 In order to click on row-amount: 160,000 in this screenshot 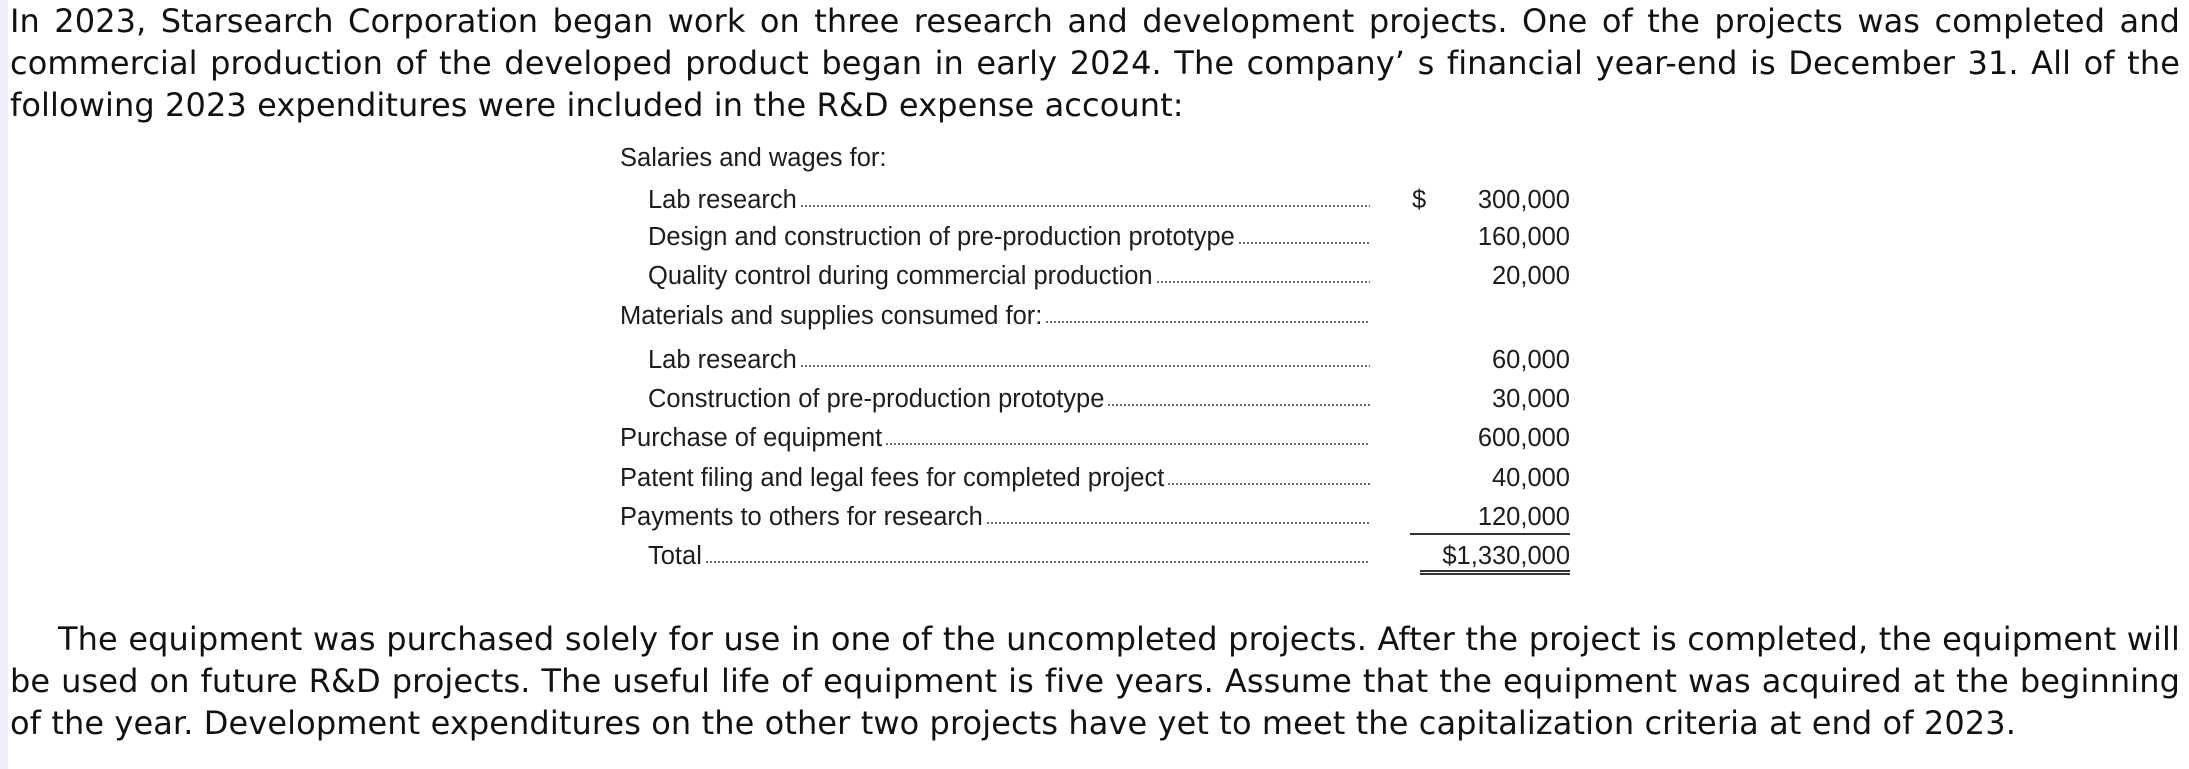, I will do `click(1523, 237)`.